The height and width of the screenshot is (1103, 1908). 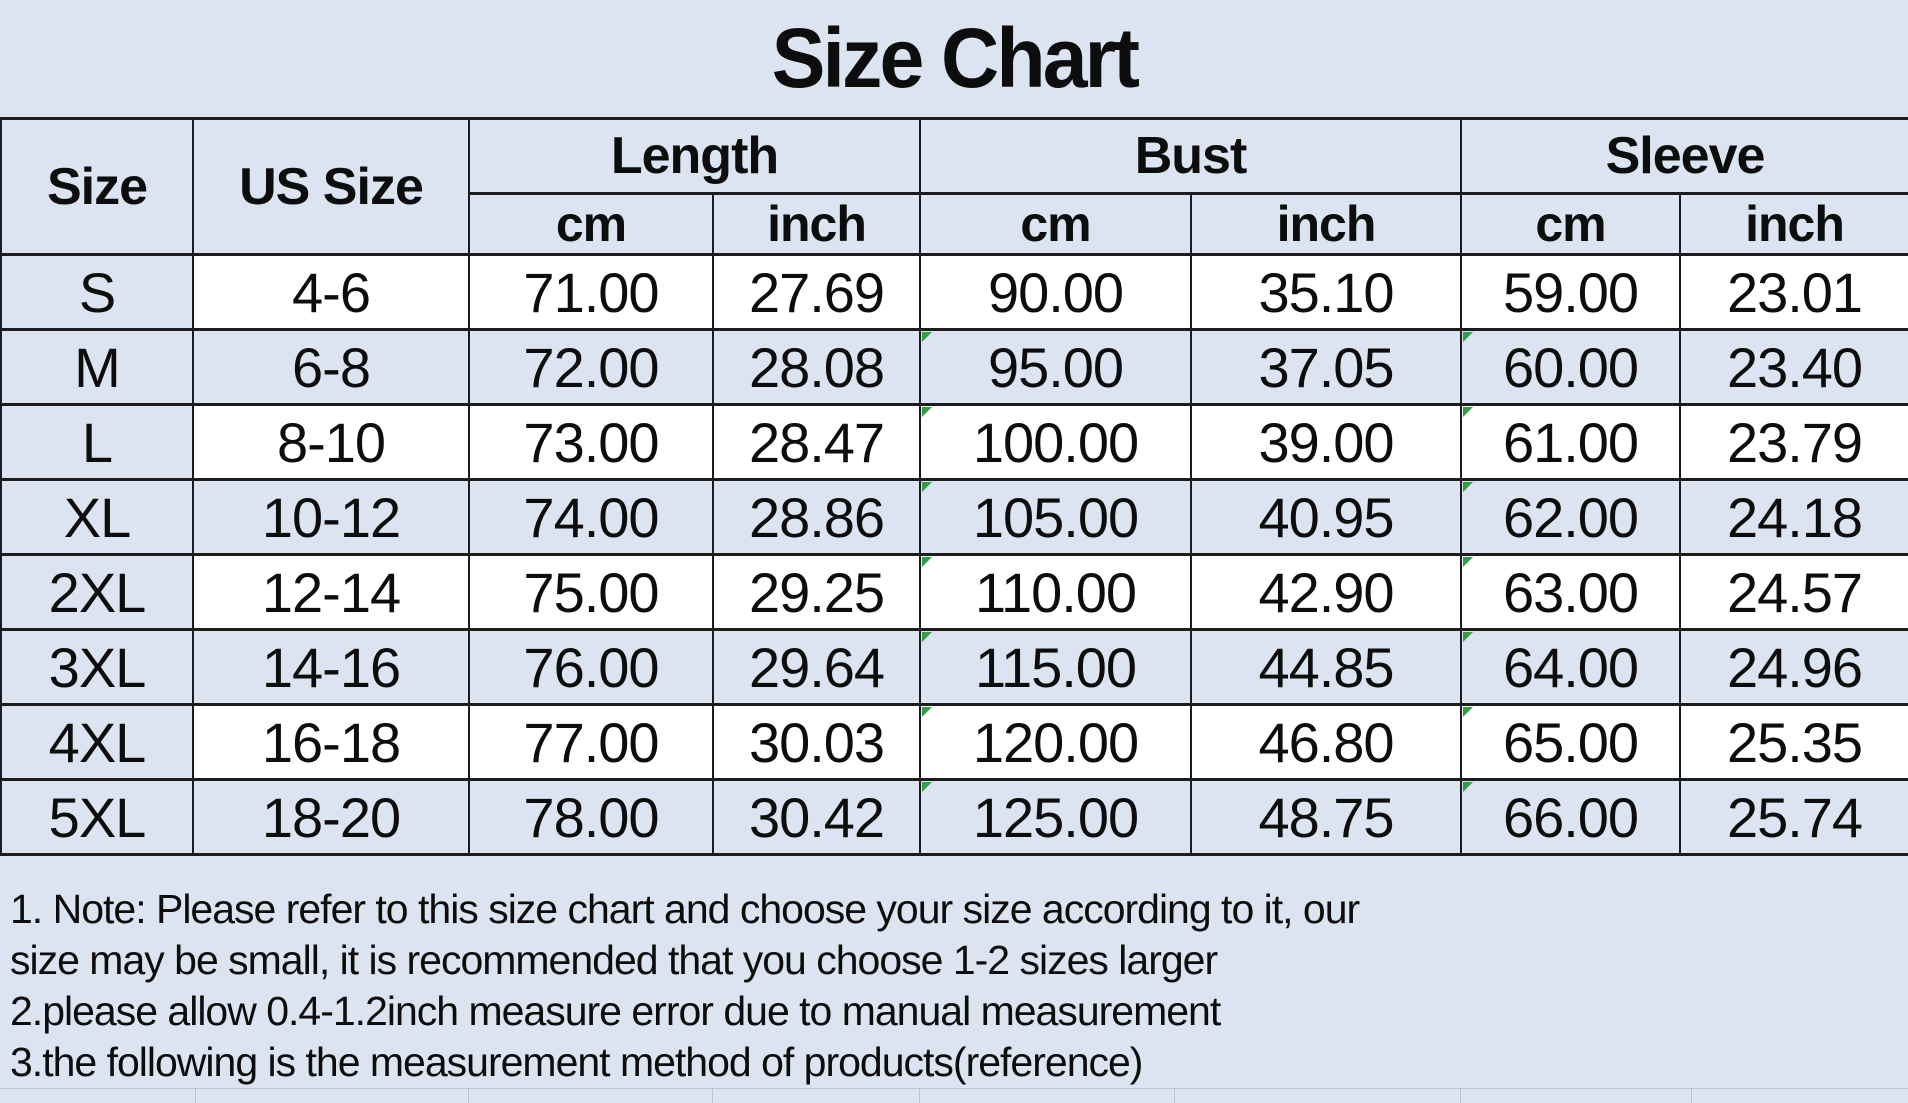 What do you see at coordinates (1571, 292) in the screenshot?
I see `cell-sleeve-cm: 59.00` at bounding box center [1571, 292].